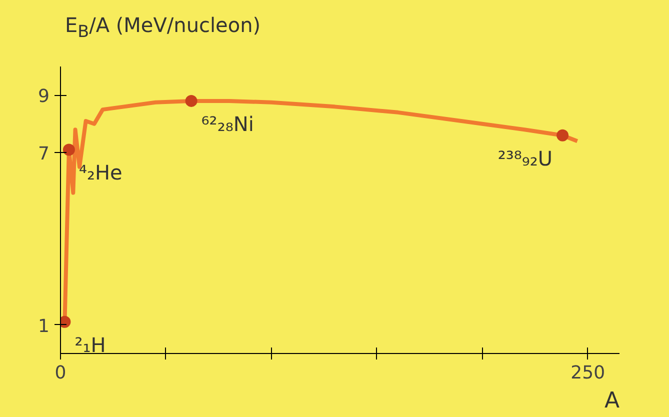 Image resolution: width=669 pixels, height=417 pixels. What do you see at coordinates (227, 124) in the screenshot?
I see `annotation: ⁶²₂₈Ni` at bounding box center [227, 124].